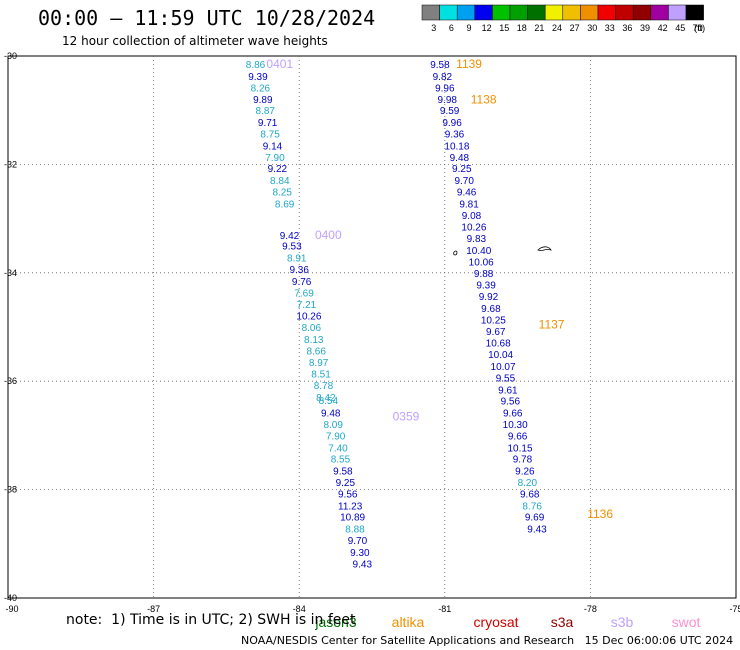  I want to click on y-tick-label: -40, so click(10, 598).